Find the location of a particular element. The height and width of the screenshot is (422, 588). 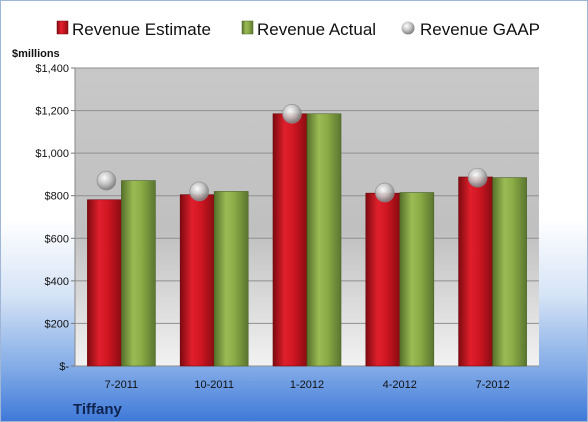

company-name: Tiffany is located at coordinates (98, 409).